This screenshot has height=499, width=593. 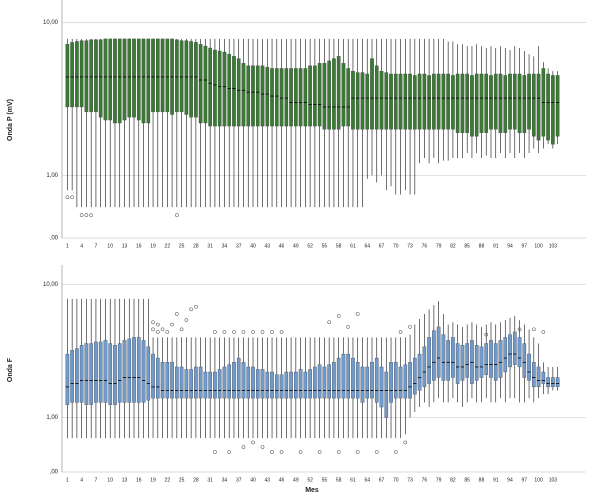 I want to click on x-tick-label: 70, so click(x=396, y=480).